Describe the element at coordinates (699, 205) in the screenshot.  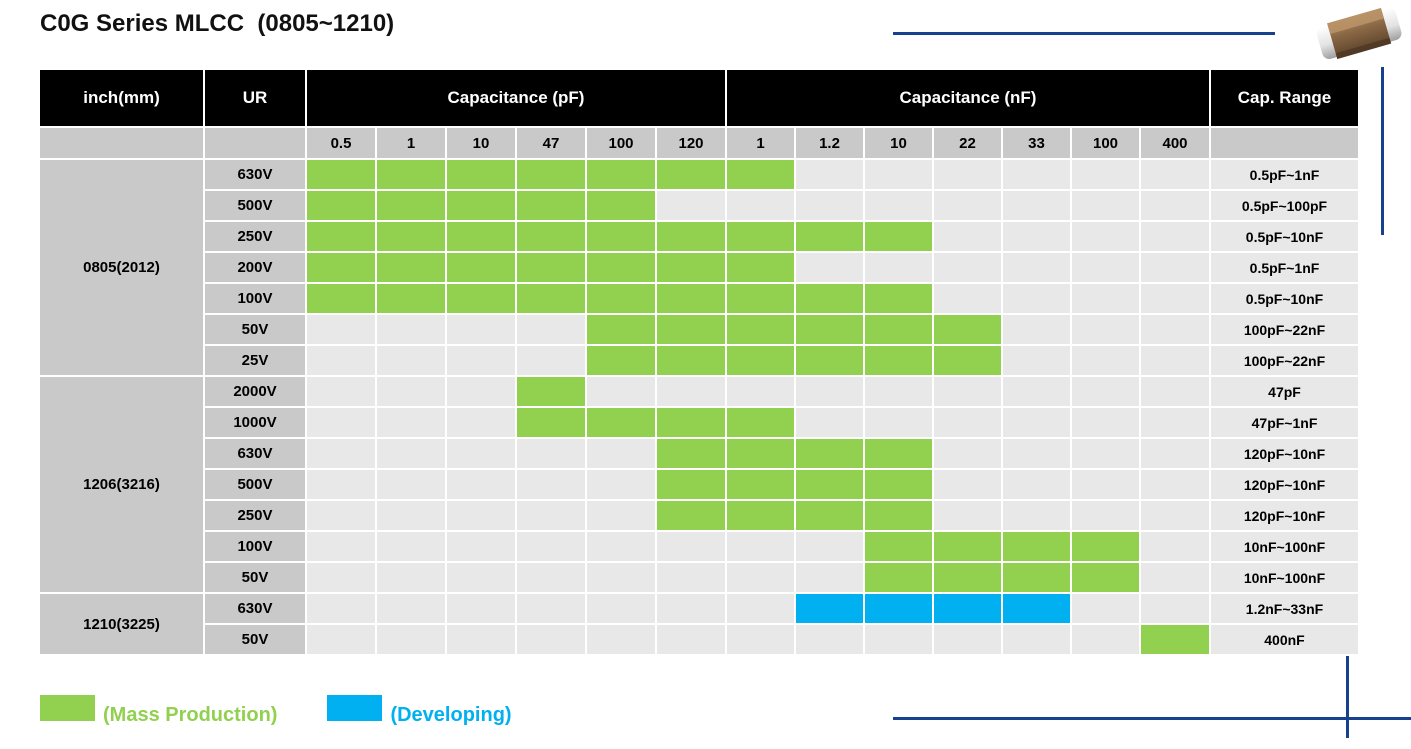
I see `table-row: 500V 0.5pF~100pF` at that location.